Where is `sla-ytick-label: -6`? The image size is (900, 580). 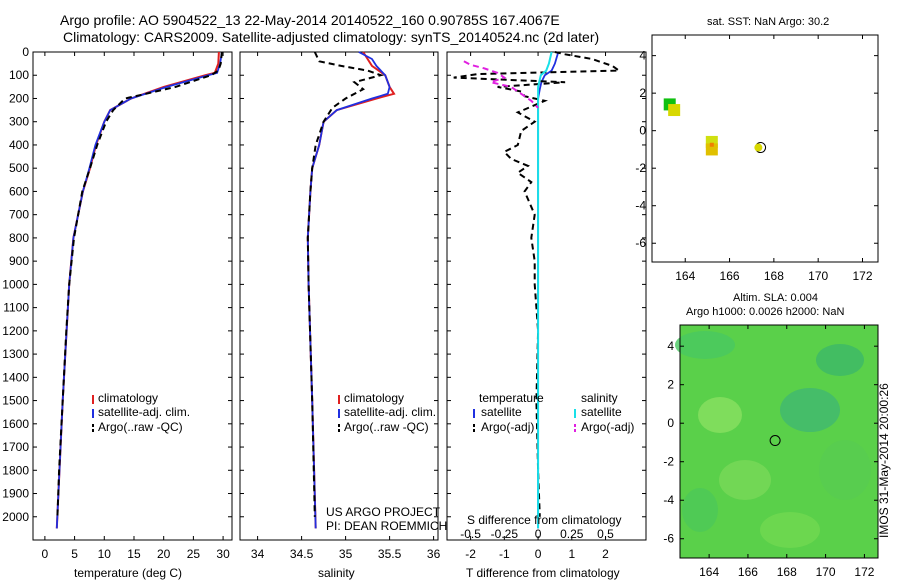
sla-ytick-label: -6 is located at coordinates (668, 539).